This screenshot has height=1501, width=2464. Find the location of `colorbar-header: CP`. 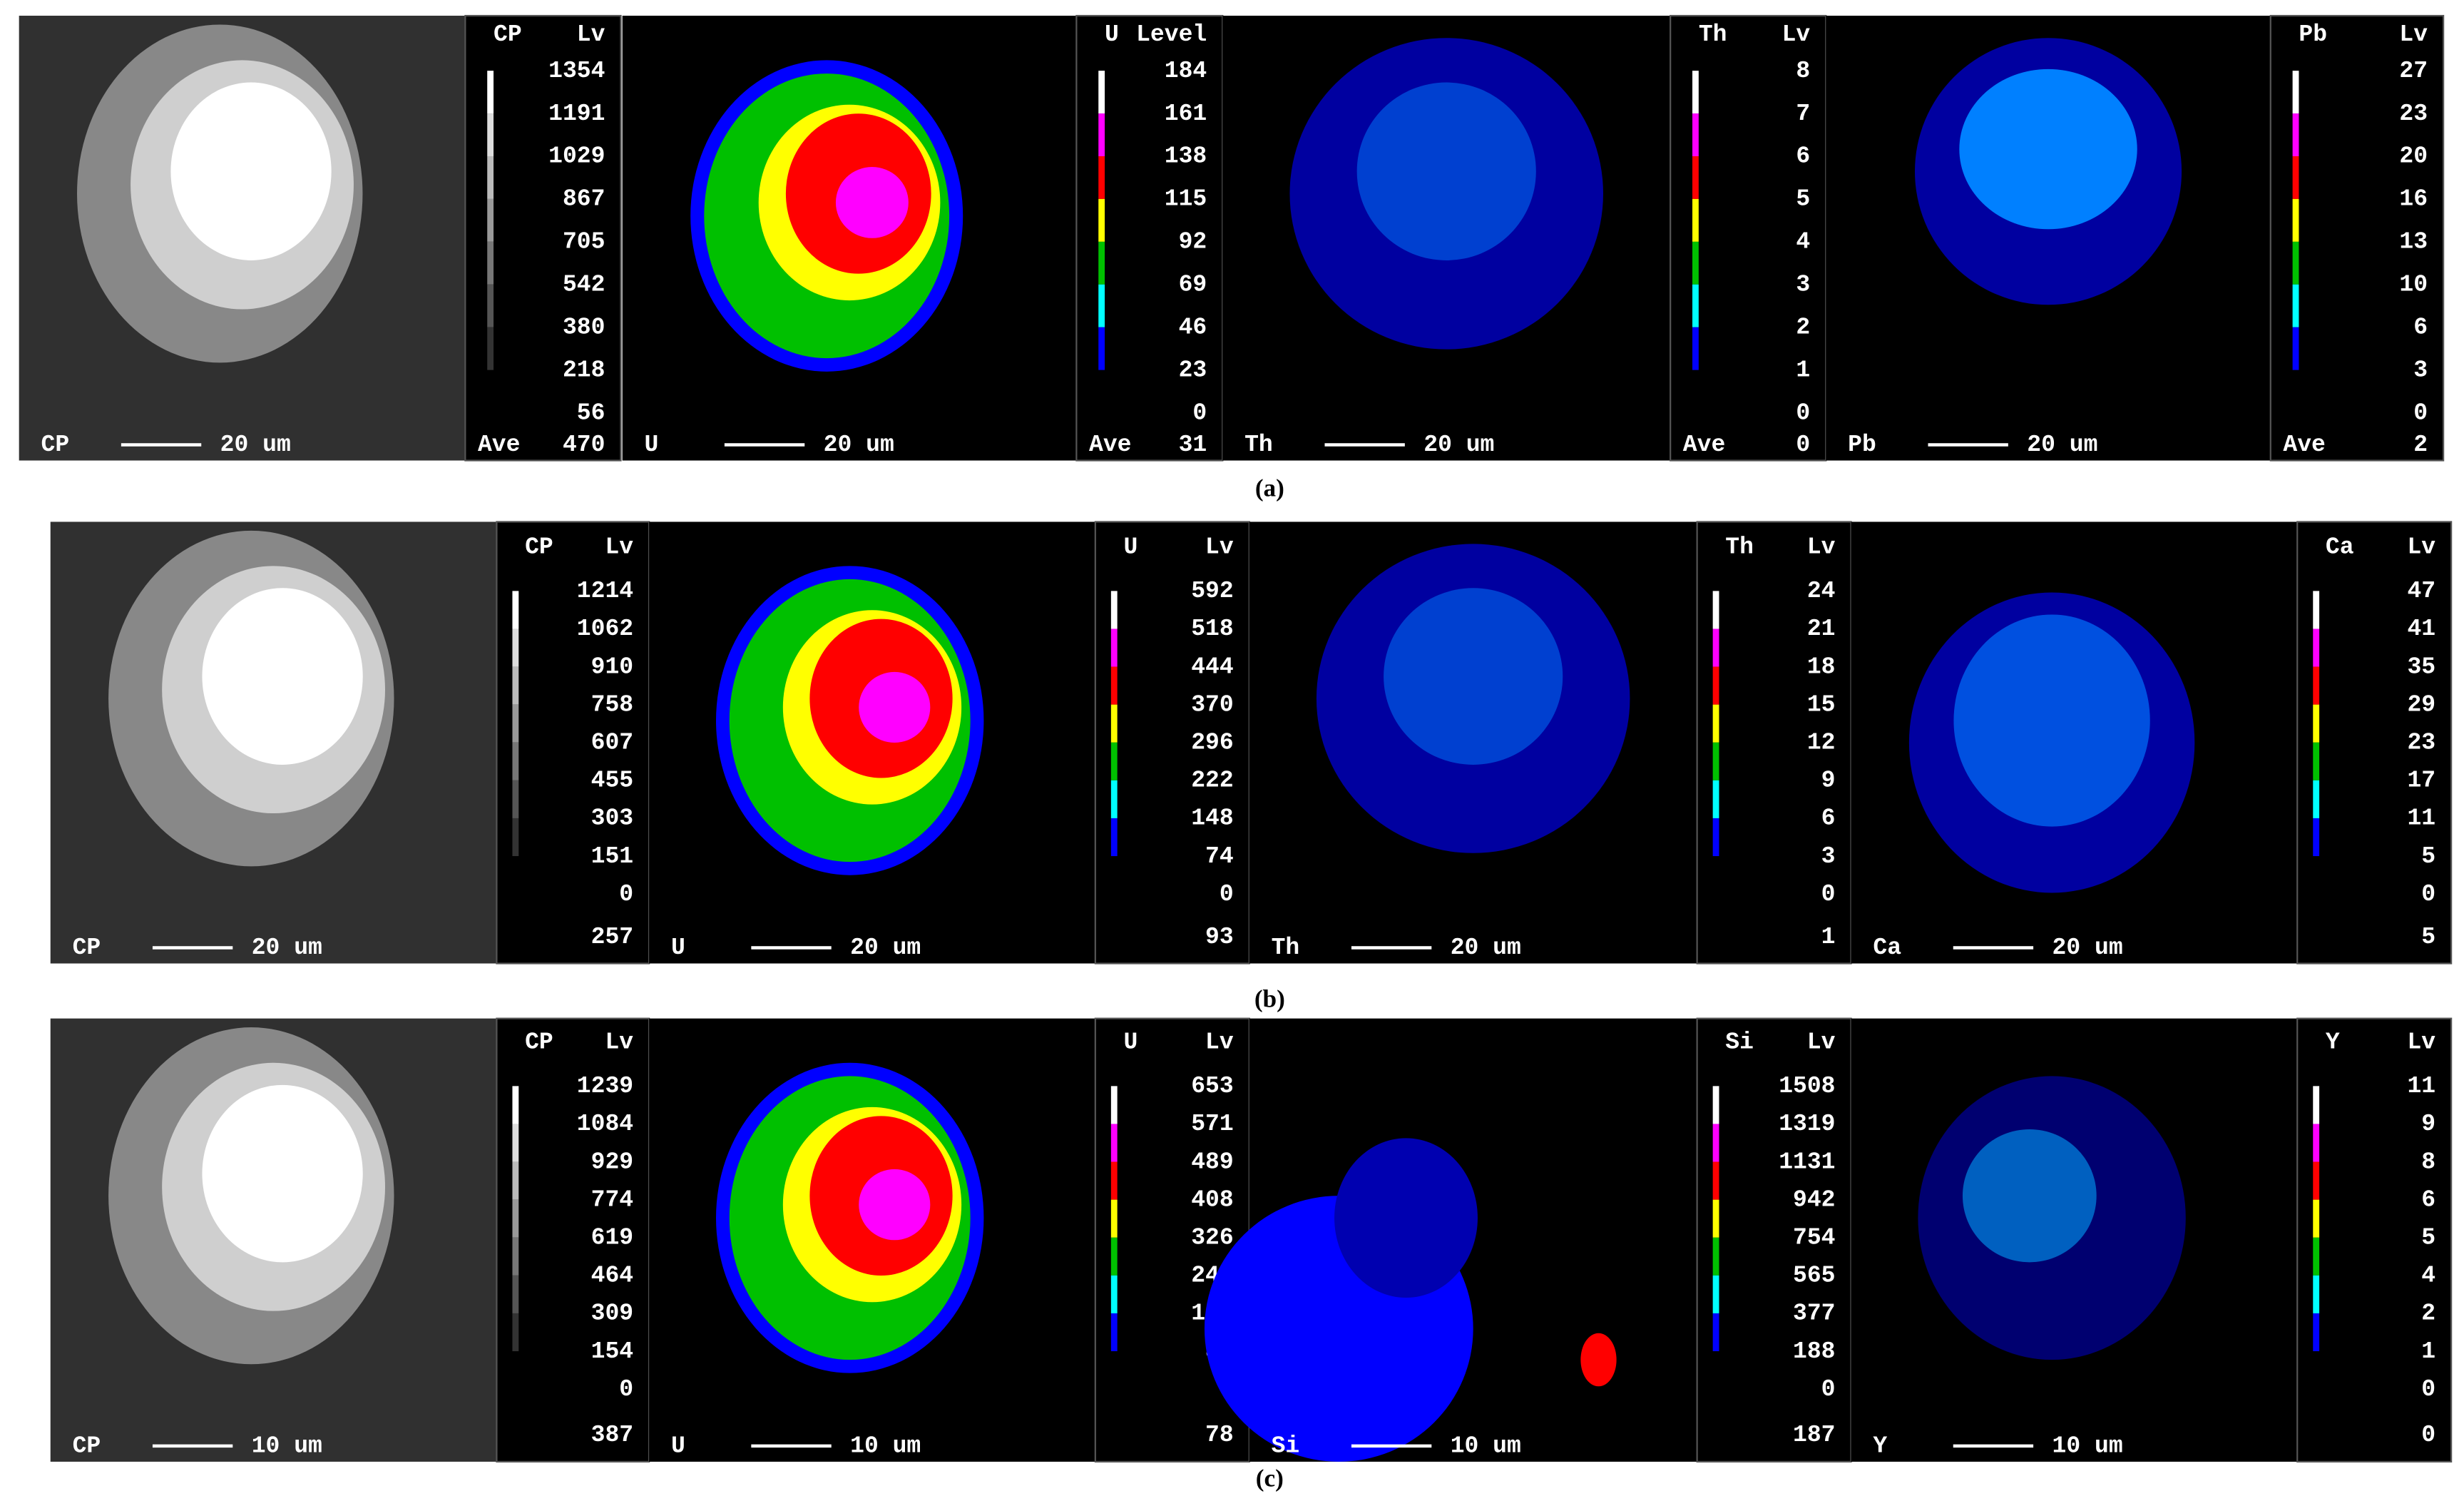

colorbar-header: CP is located at coordinates (539, 546).